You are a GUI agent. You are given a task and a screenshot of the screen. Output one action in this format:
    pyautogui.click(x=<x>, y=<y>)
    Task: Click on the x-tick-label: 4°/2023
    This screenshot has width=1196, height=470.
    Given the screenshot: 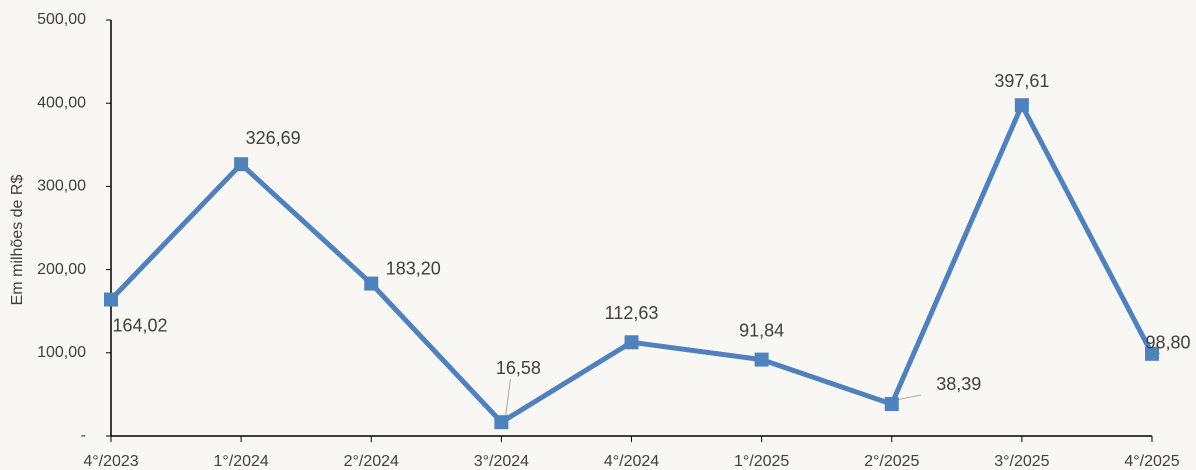 What is the action you would take?
    pyautogui.click(x=110, y=461)
    